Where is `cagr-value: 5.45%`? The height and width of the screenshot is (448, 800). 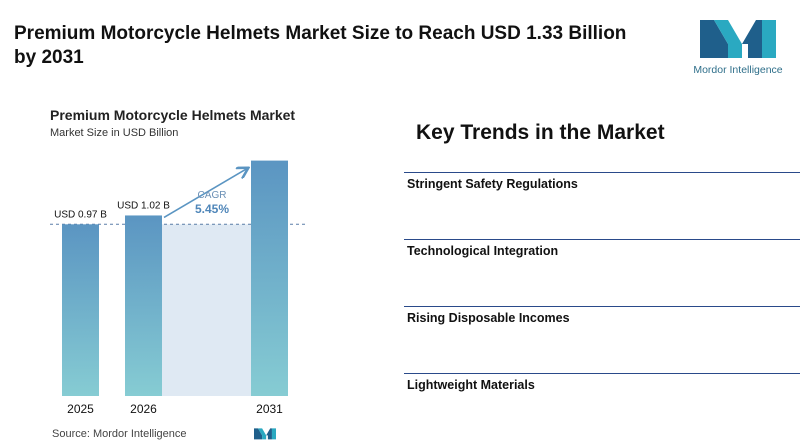 cagr-value: 5.45% is located at coordinates (212, 209).